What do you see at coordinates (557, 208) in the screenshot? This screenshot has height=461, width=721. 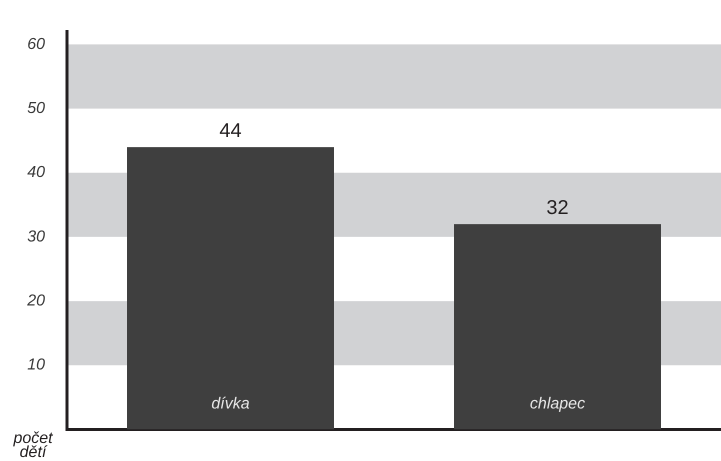 I see `data-label: 32` at bounding box center [557, 208].